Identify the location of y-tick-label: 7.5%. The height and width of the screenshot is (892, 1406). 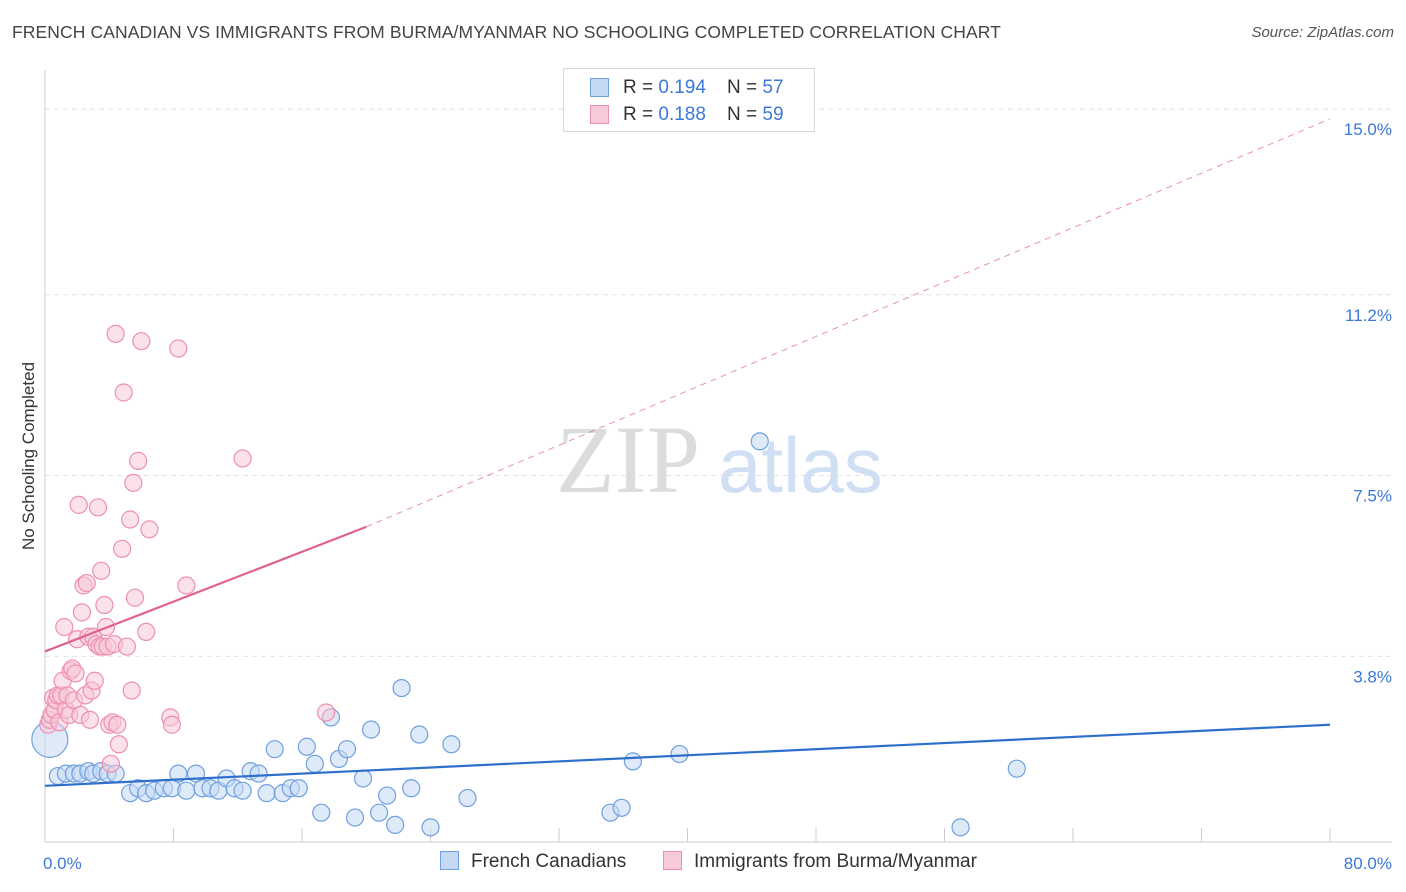
(1372, 496).